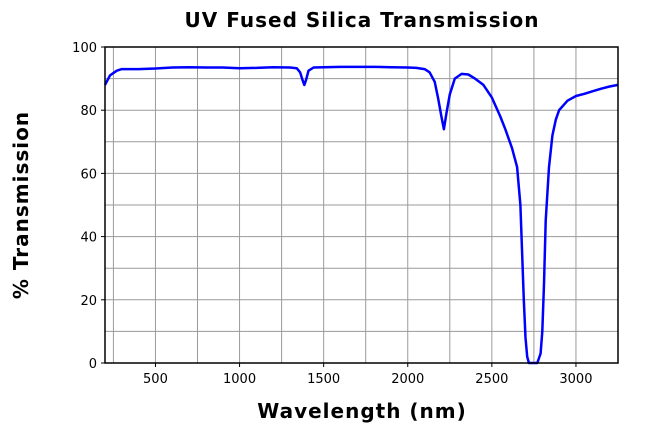 This screenshot has height=442, width=656. Describe the element at coordinates (88, 111) in the screenshot. I see `y-tick-label: 80` at that location.